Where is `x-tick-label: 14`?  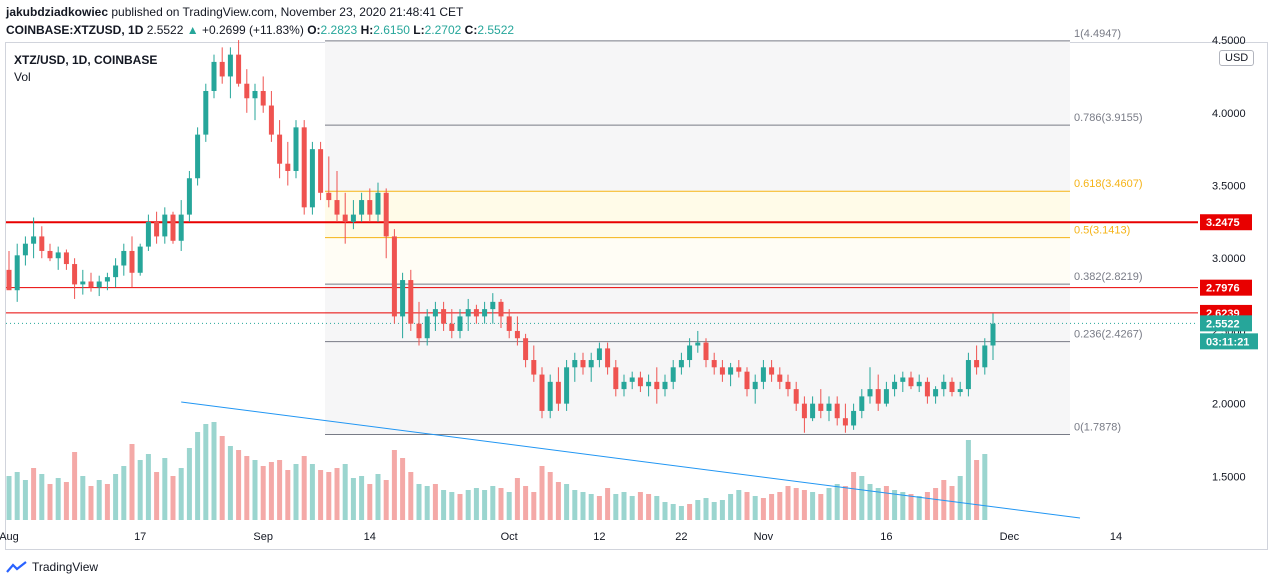
x-tick-label: 14 is located at coordinates (370, 537).